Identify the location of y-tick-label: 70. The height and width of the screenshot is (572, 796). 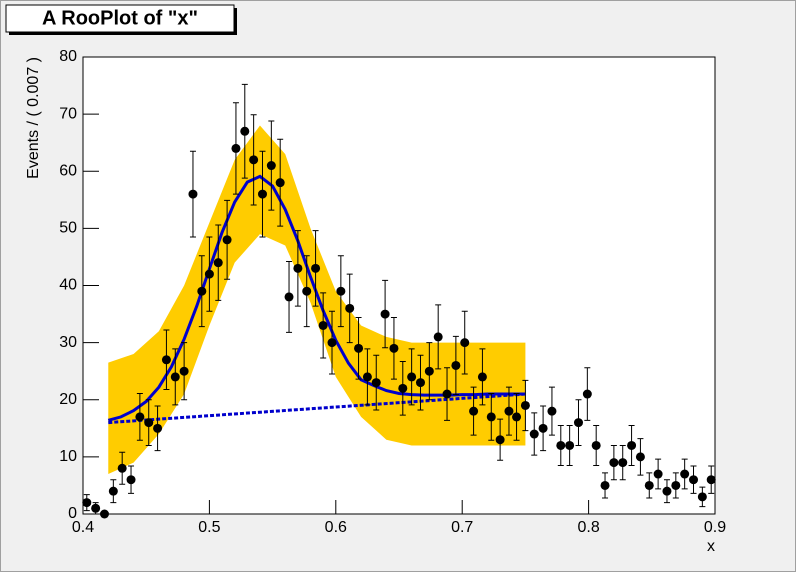
(68, 113).